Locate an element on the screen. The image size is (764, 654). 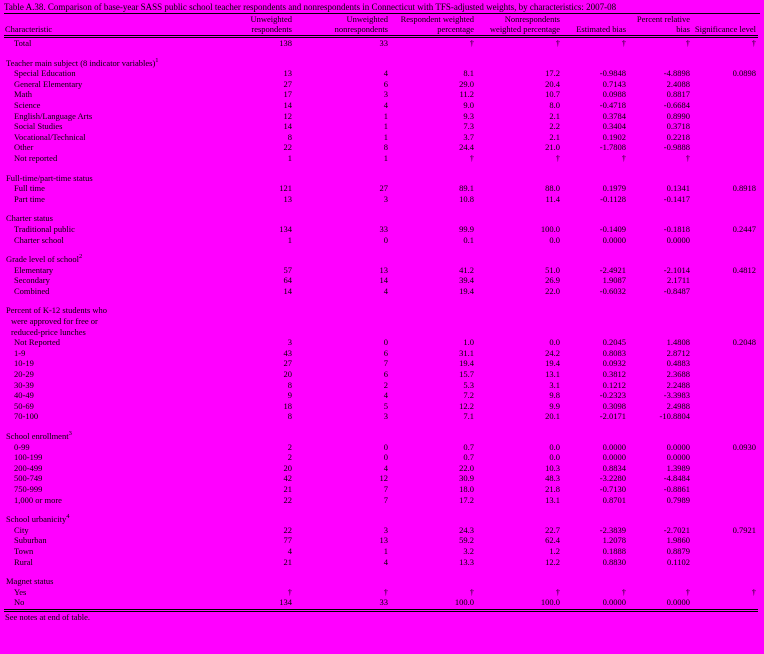
column-header-1: Unweighted respondents is located at coordinates (263, 26).